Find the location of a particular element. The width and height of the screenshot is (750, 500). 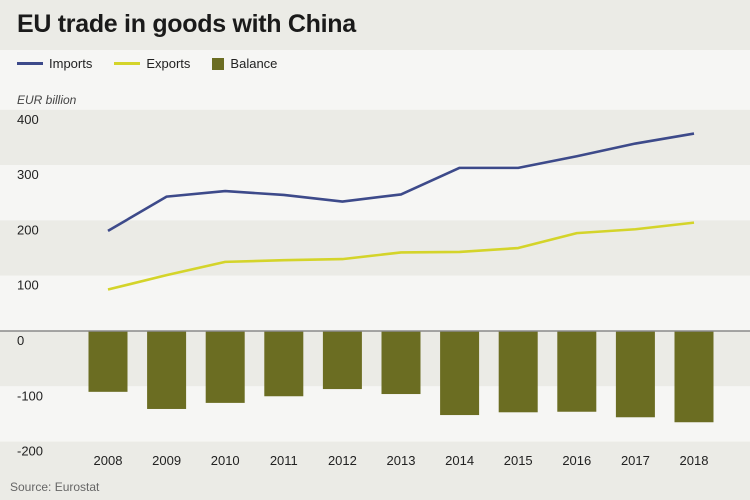

bar-balance-2011 is located at coordinates (284, 364).